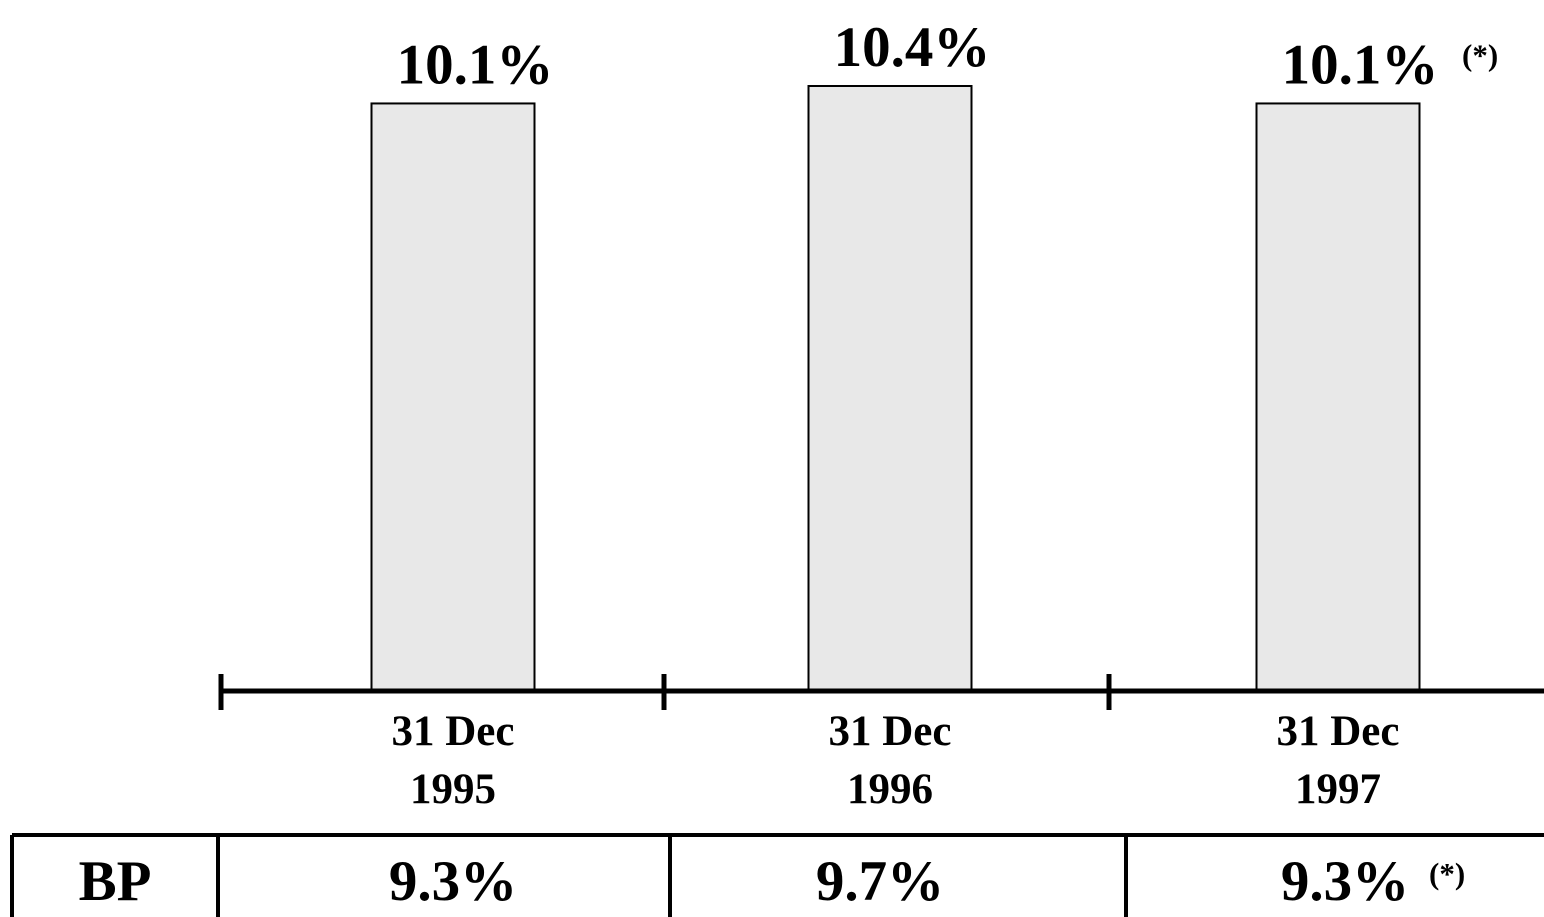  I want to click on table-cell-note-2: (*), so click(1447, 873).